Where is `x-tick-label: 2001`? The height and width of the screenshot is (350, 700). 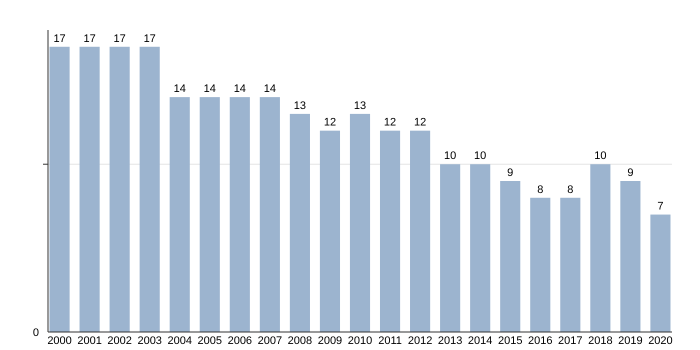
x-tick-label: 2001 is located at coordinates (89, 341).